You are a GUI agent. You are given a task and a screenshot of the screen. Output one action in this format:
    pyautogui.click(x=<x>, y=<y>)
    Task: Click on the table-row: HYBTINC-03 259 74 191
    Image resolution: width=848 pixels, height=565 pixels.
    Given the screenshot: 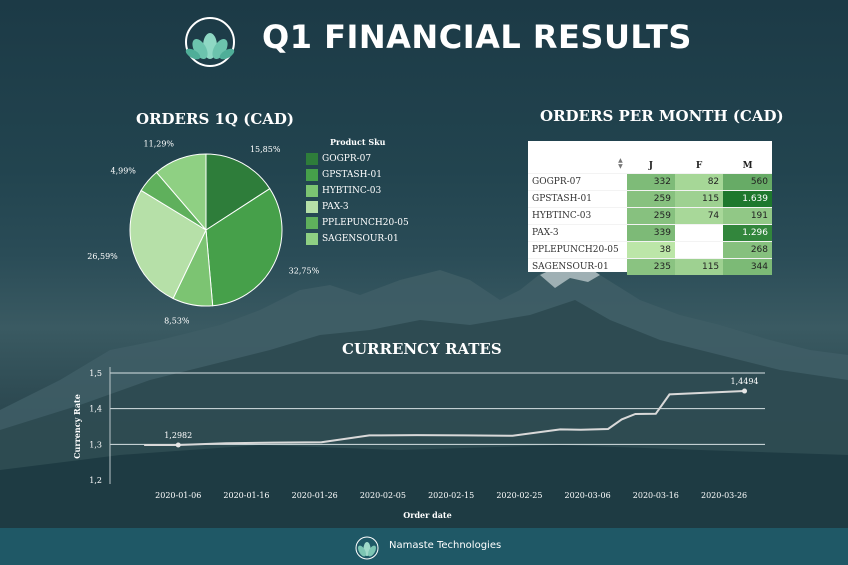 What is the action you would take?
    pyautogui.click(x=650, y=216)
    